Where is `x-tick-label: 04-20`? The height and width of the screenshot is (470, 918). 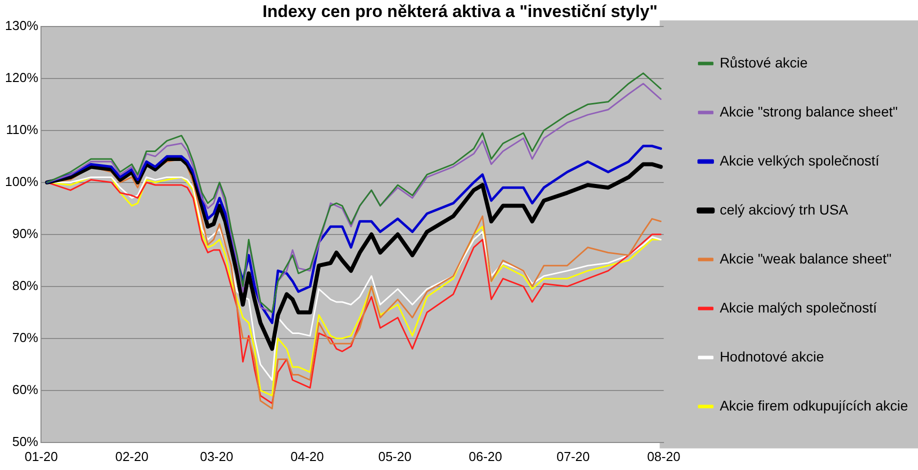
x-tick-label: 04-20 is located at coordinates (307, 456).